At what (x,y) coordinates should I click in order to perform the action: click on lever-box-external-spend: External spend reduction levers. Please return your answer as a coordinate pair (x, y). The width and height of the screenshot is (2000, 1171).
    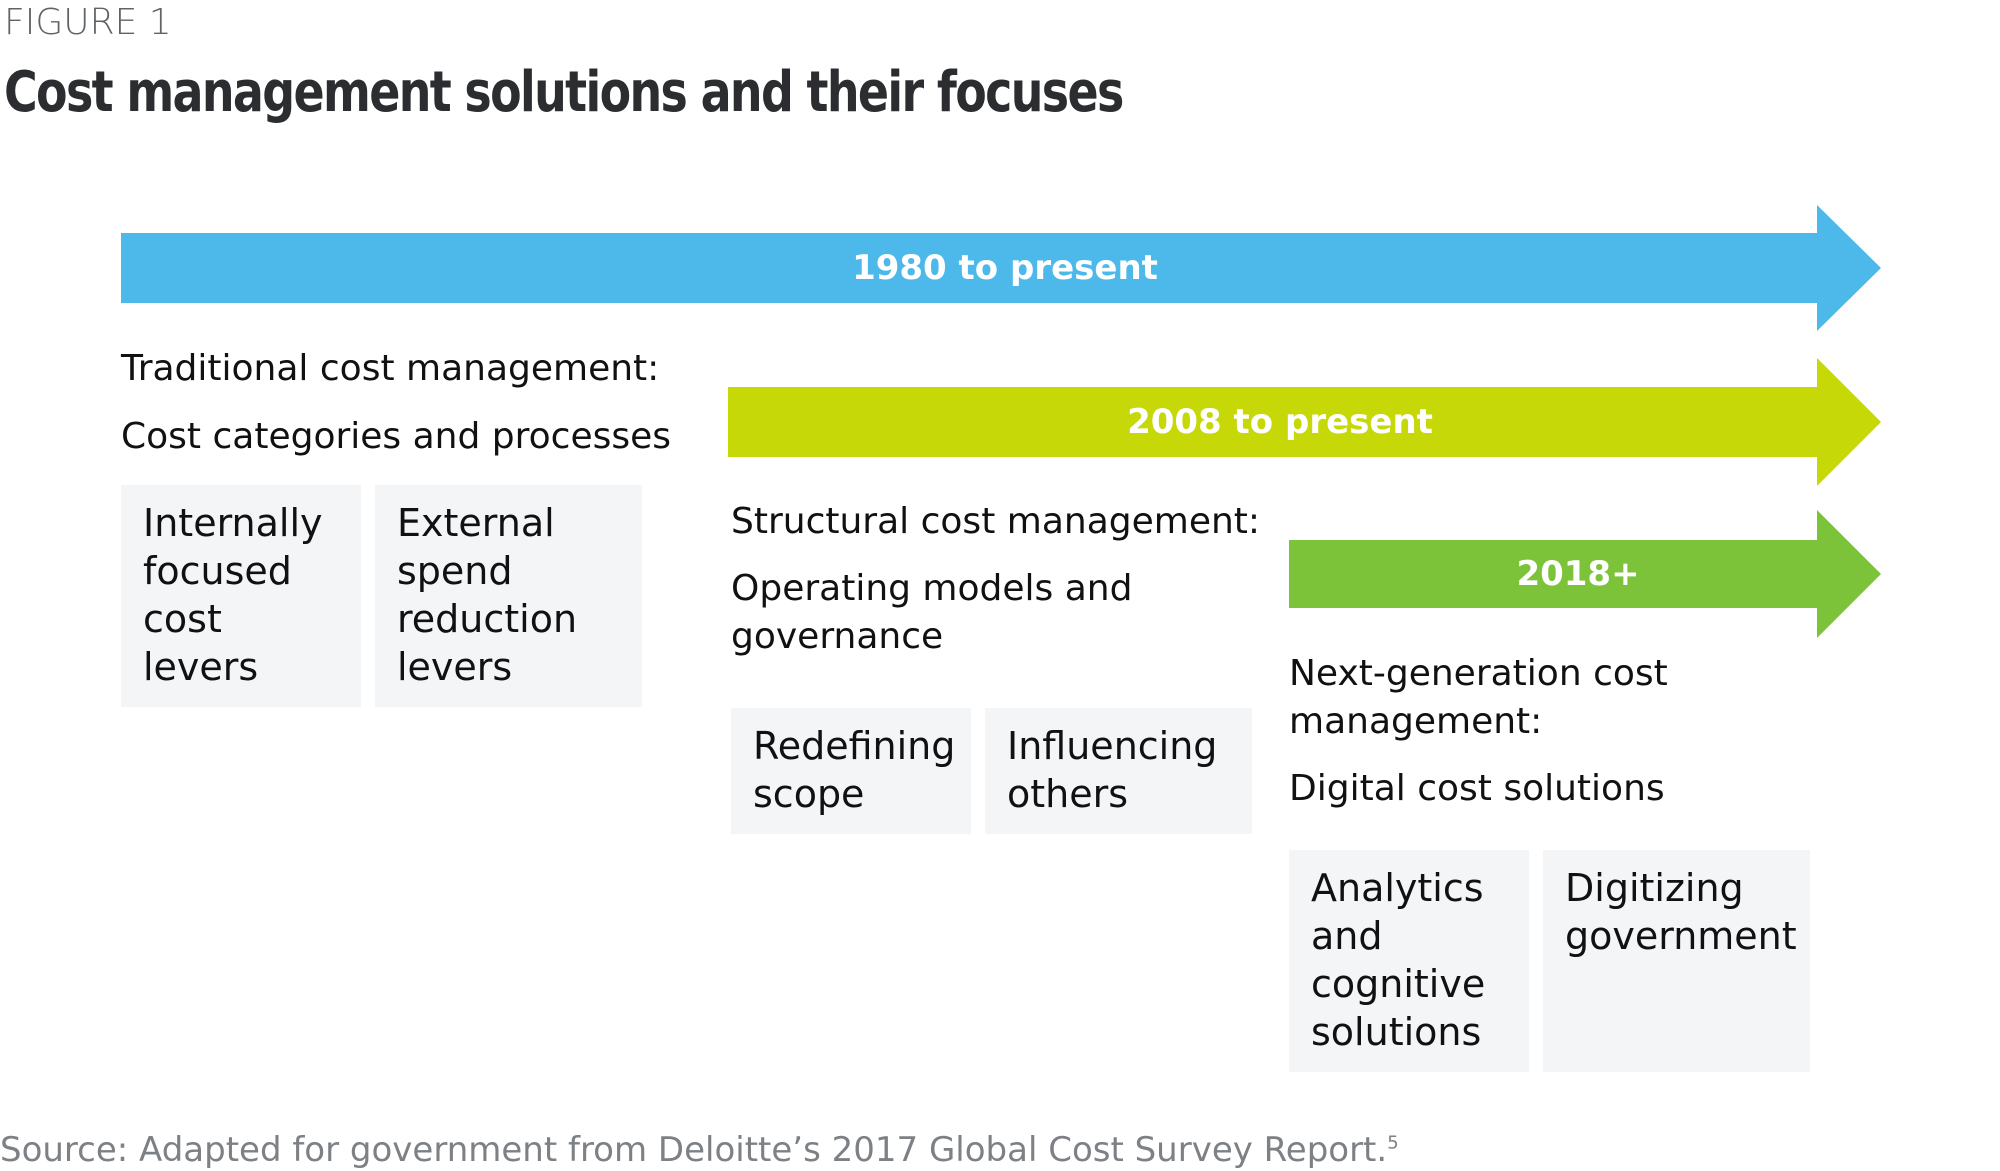
    Looking at the image, I should click on (508, 596).